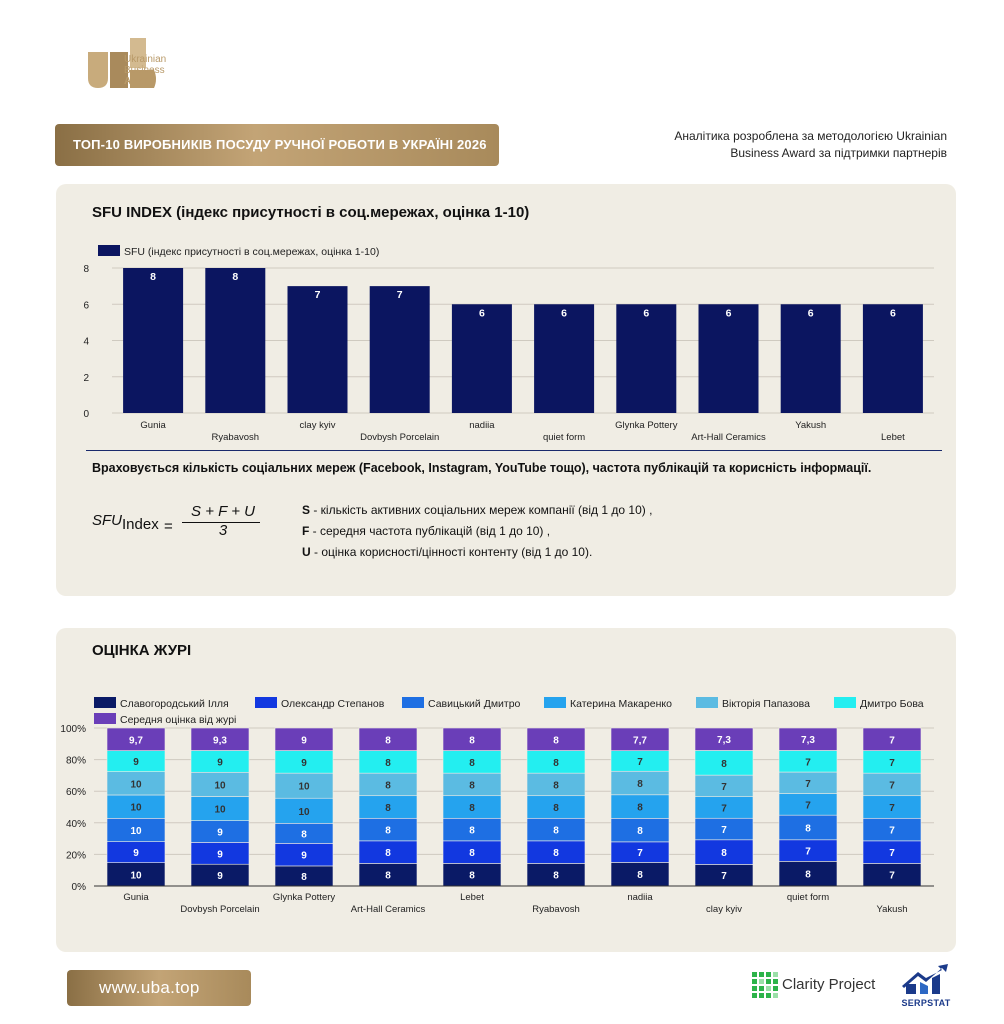 The height and width of the screenshot is (1024, 1004). Describe the element at coordinates (168, 526) in the screenshot. I see `formula-equals: =` at that location.